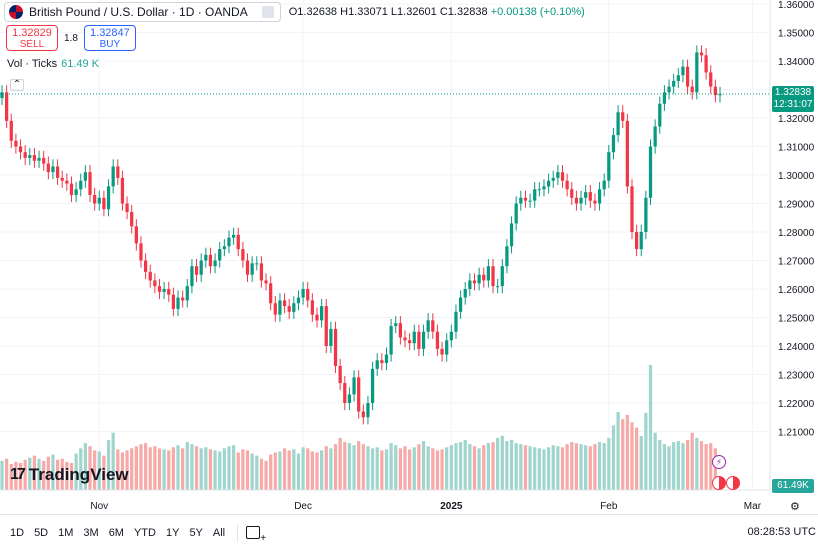  What do you see at coordinates (796, 404) in the screenshot?
I see `price-tick-label: 1.22000` at bounding box center [796, 404].